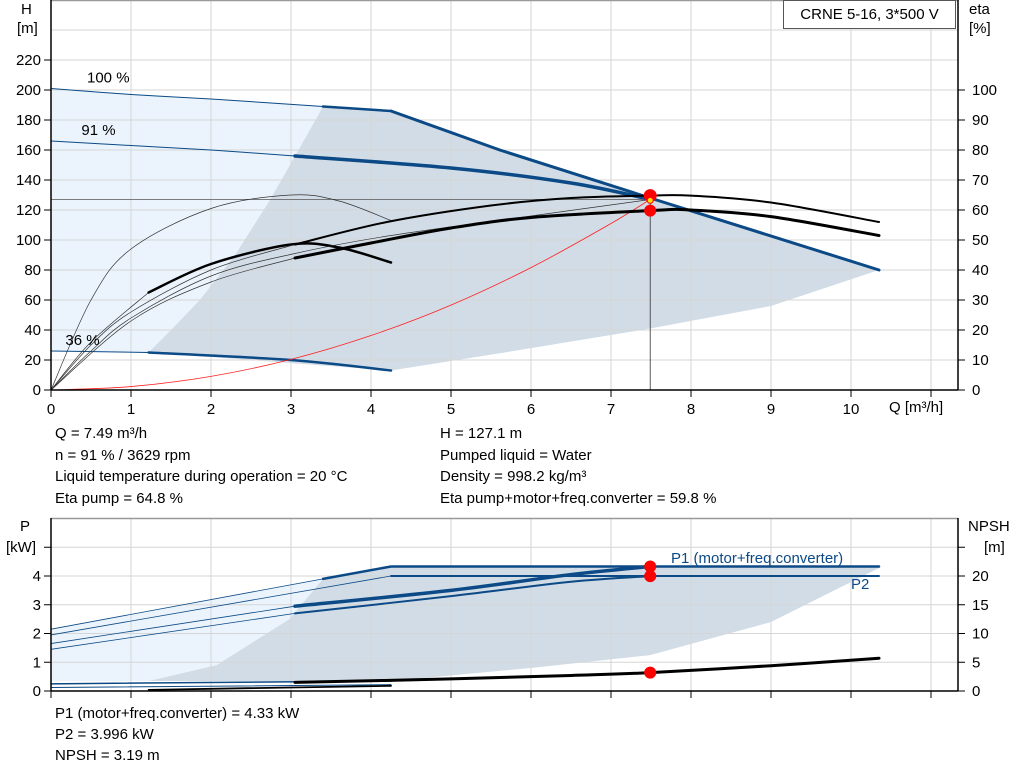  Describe the element at coordinates (32, 330) in the screenshot. I see `left-tick-label: 40` at that location.